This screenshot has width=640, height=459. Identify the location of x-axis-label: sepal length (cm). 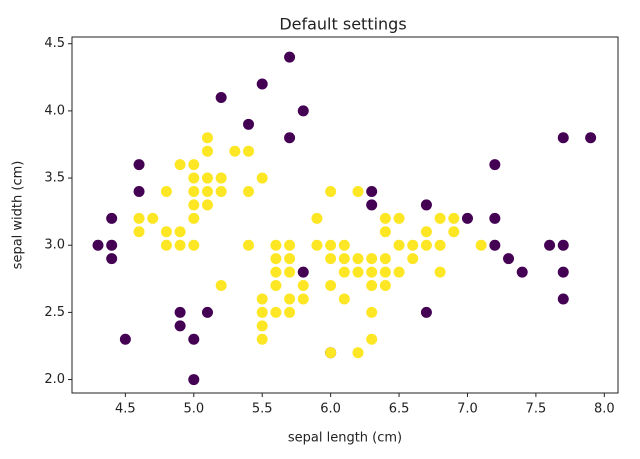
(345, 438).